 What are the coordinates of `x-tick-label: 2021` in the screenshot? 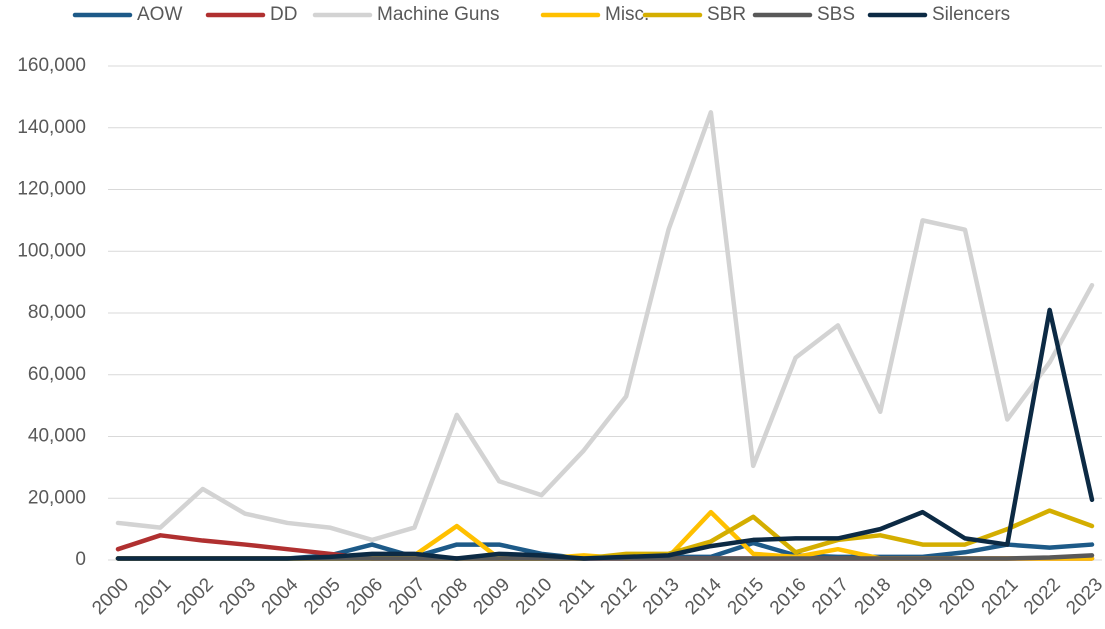 It's located at (1000, 596).